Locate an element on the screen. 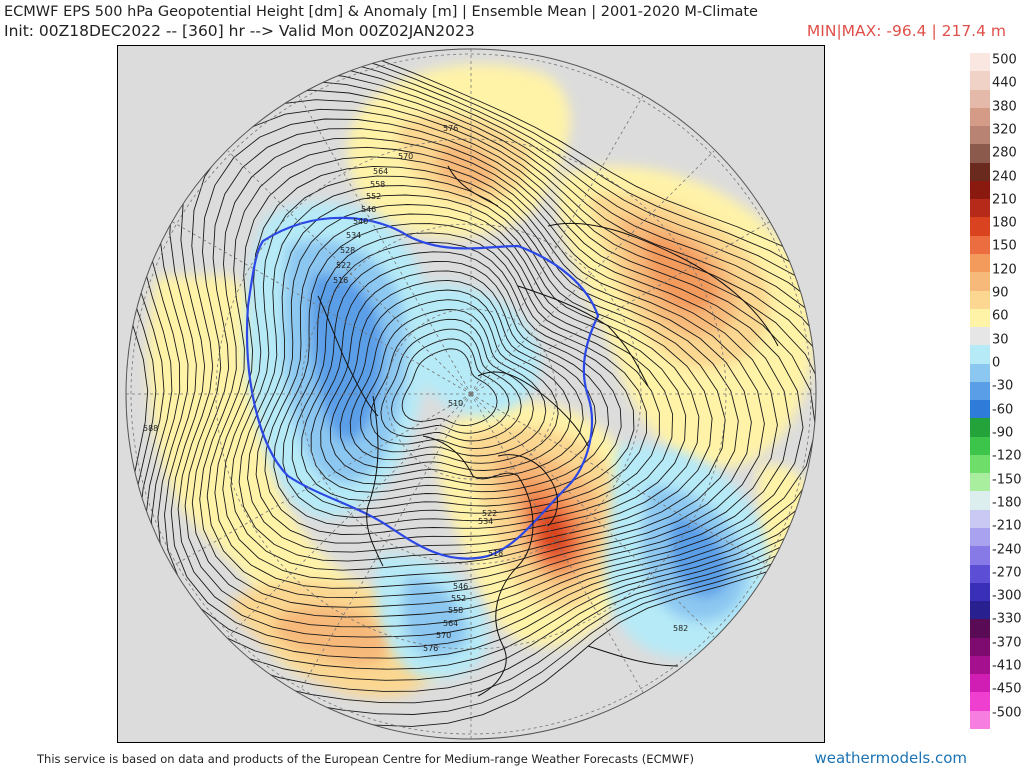 This screenshot has width=1024, height=768. colorbar-label: -450 is located at coordinates (1007, 689).